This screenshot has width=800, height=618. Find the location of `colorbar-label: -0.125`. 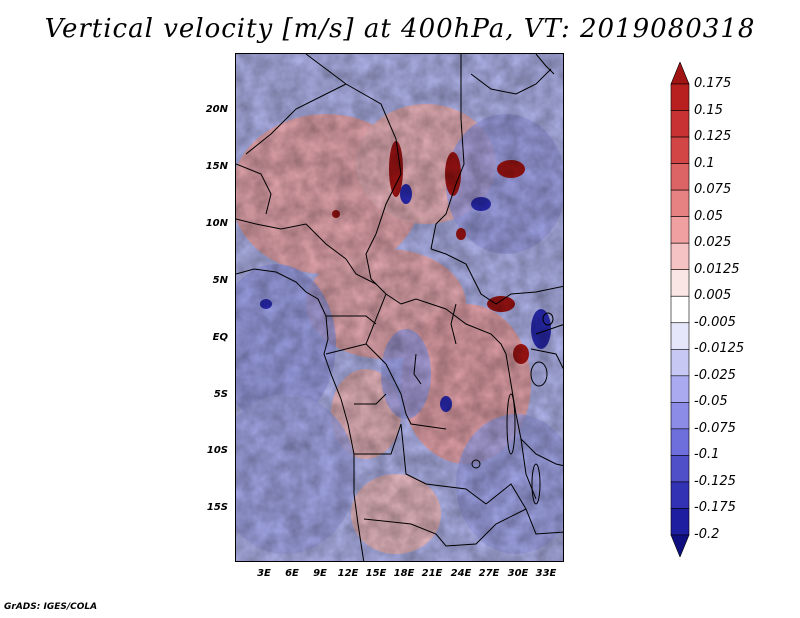

colorbar-label: -0.125 is located at coordinates (715, 481).